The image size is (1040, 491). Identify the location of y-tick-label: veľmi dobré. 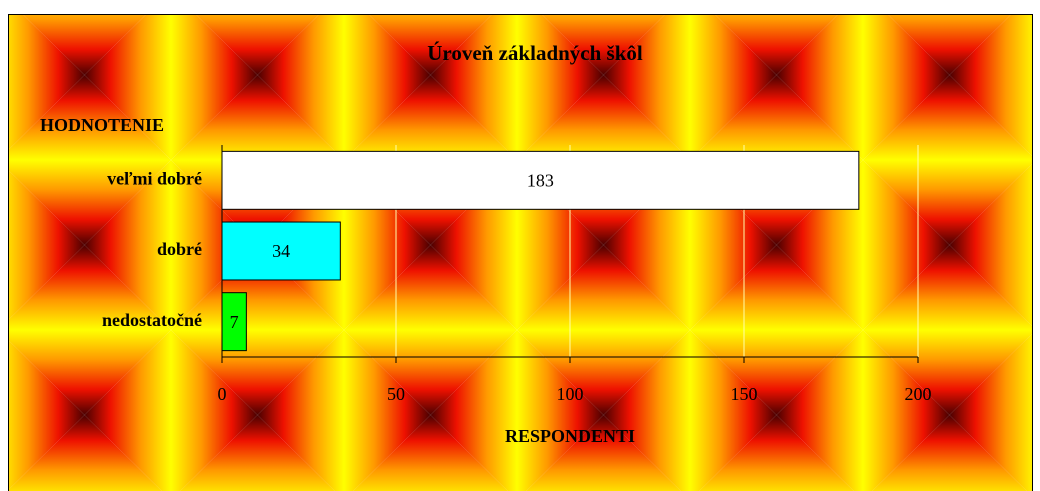
(154, 178).